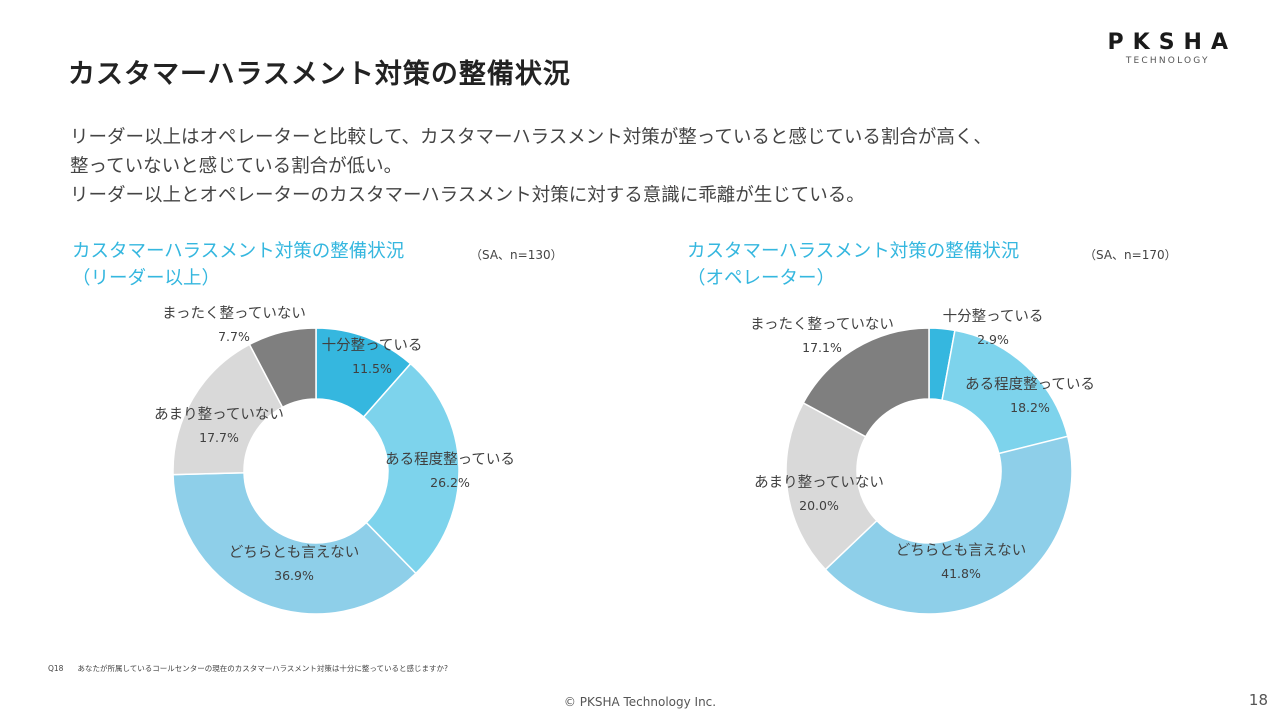 The image size is (1280, 720). I want to click on operator-value-fully: 2.9%, so click(993, 339).